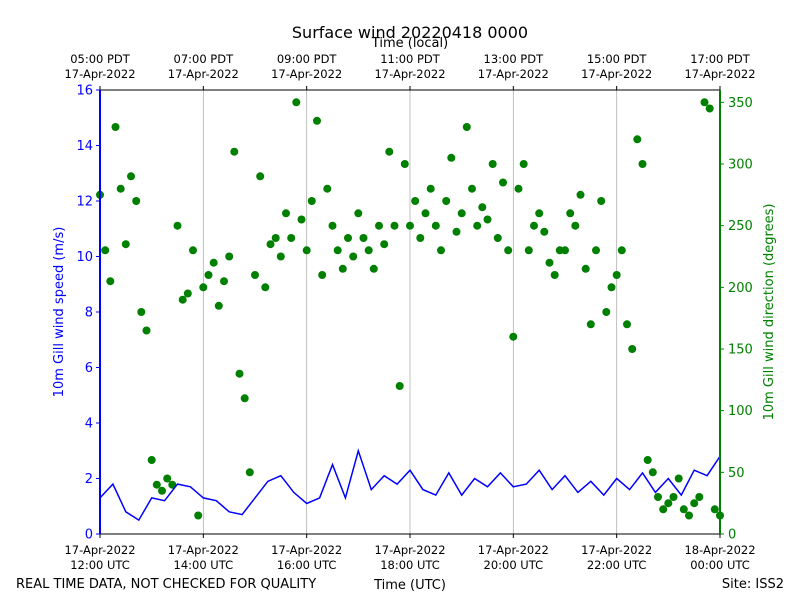  Describe the element at coordinates (100, 565) in the screenshot. I see `bottom-tick-time-0: 12:00 UTC` at that location.